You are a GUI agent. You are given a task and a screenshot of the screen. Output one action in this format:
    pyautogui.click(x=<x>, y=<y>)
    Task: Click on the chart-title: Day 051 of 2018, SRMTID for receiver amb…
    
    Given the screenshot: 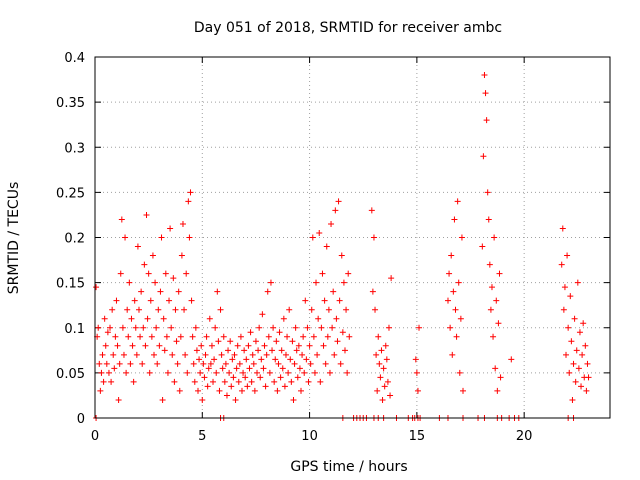 What is the action you would take?
    pyautogui.click(x=348, y=28)
    